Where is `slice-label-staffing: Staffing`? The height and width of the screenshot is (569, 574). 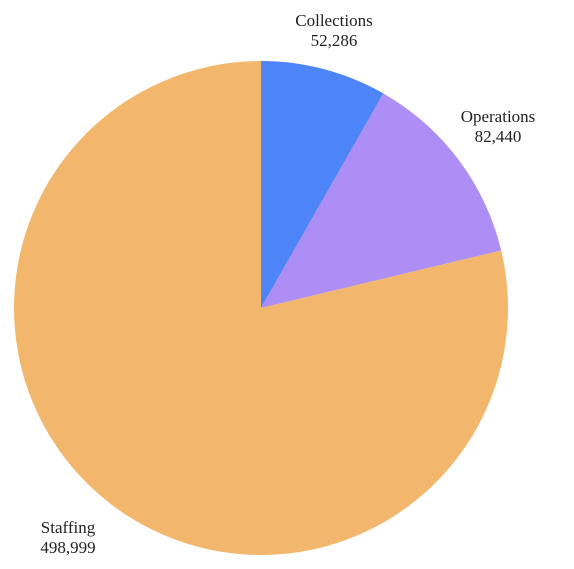
slice-label-staffing: Staffing is located at coordinates (68, 527).